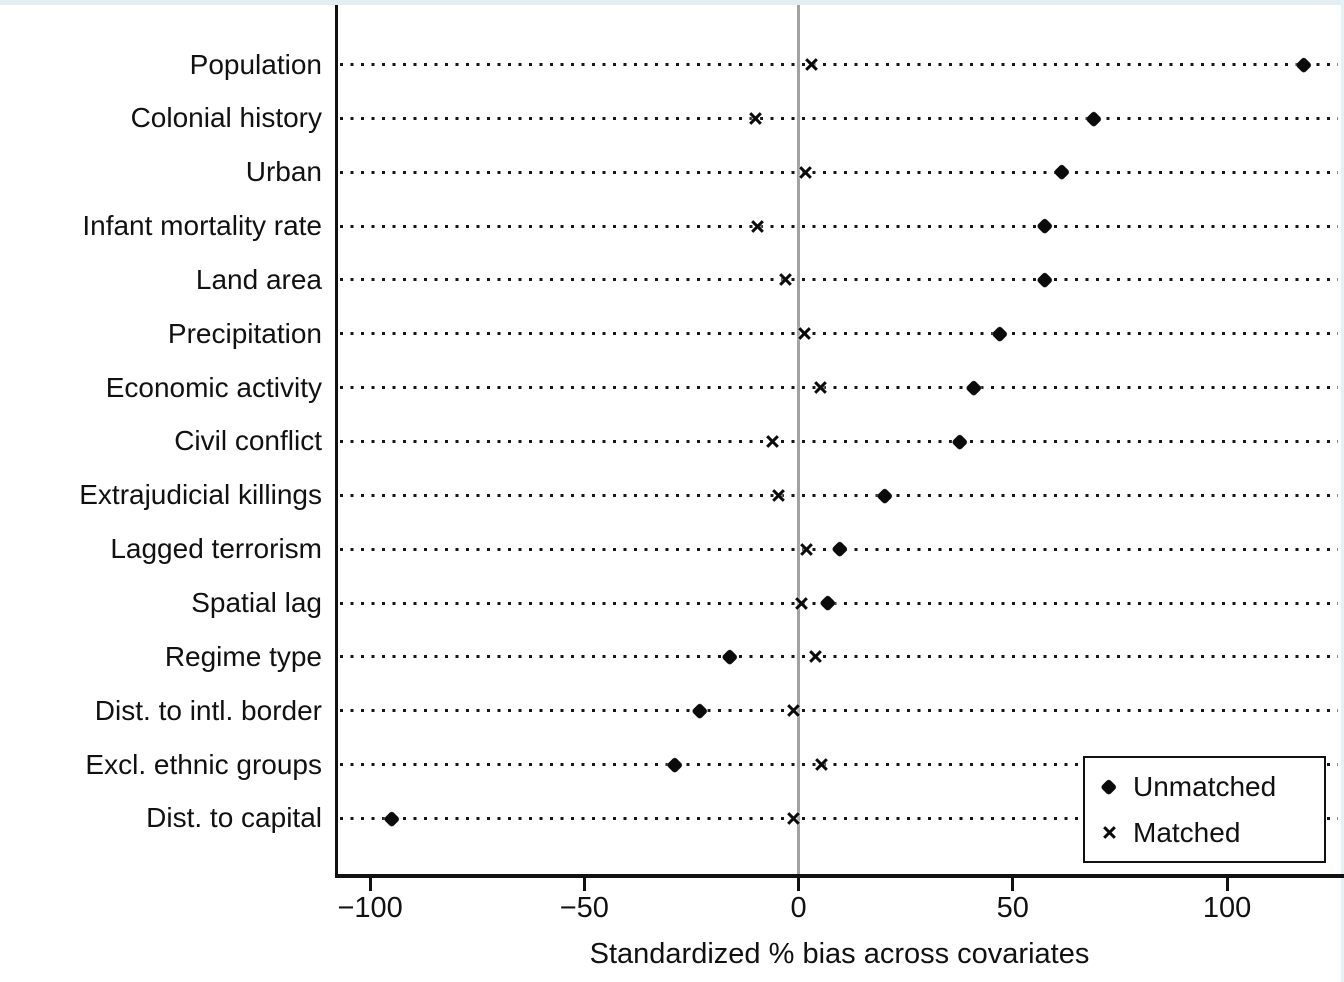 Image resolution: width=1344 pixels, height=982 pixels. Describe the element at coordinates (1187, 832) in the screenshot. I see `legend-label-matched: Matched` at that location.